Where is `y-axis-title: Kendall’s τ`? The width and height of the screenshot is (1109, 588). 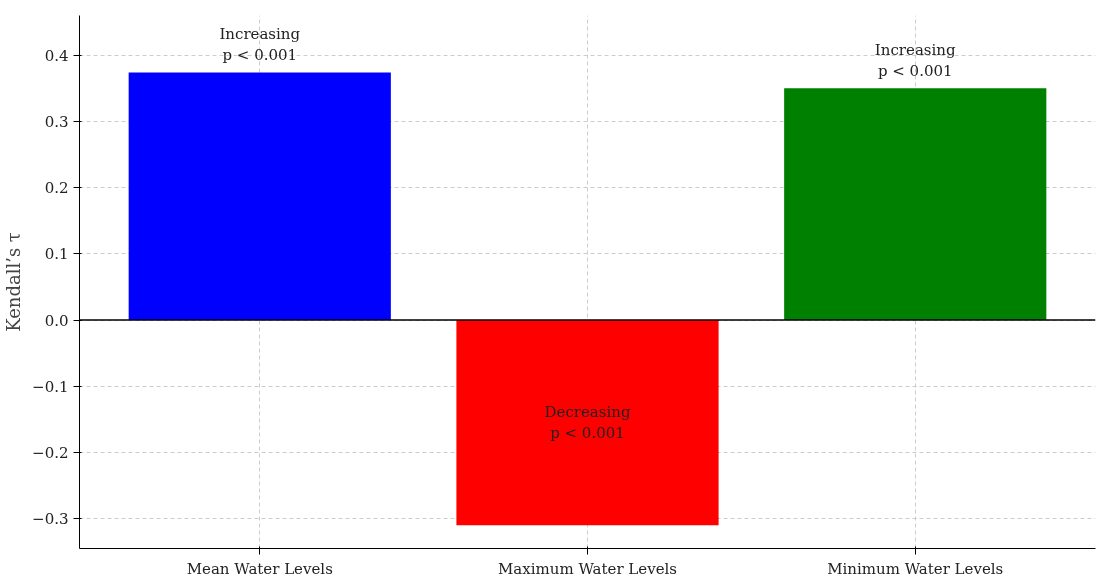 y-axis-title: Kendall’s τ is located at coordinates (14, 282).